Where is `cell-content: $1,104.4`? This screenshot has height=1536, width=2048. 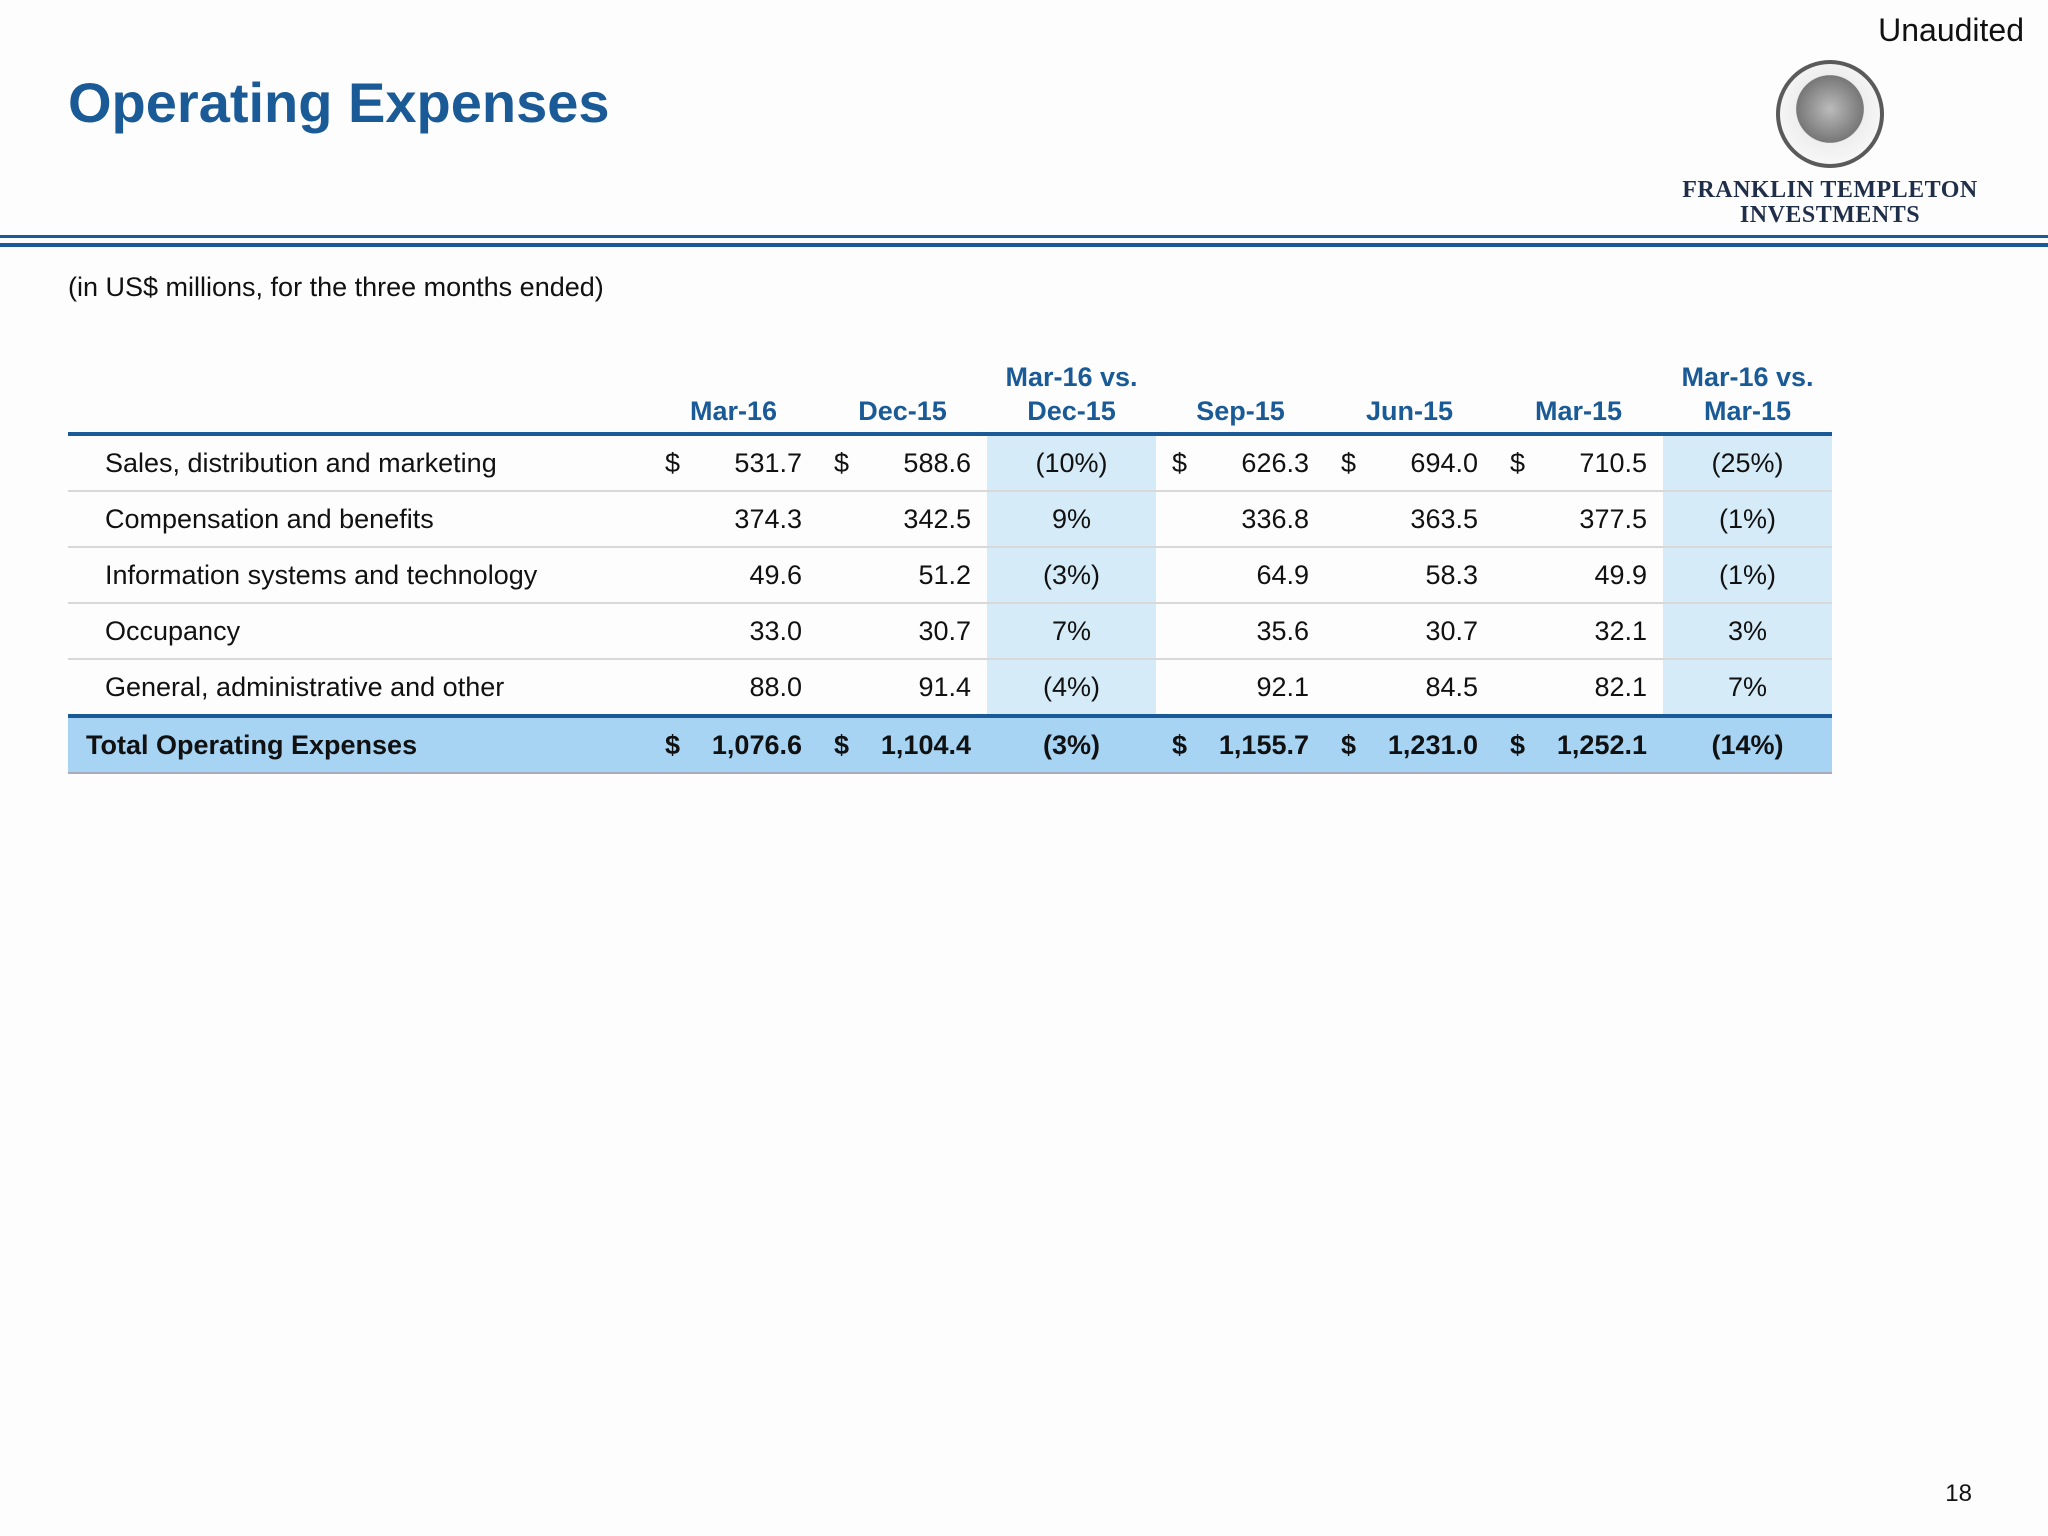
cell-content: $1,104.4 is located at coordinates (902, 745).